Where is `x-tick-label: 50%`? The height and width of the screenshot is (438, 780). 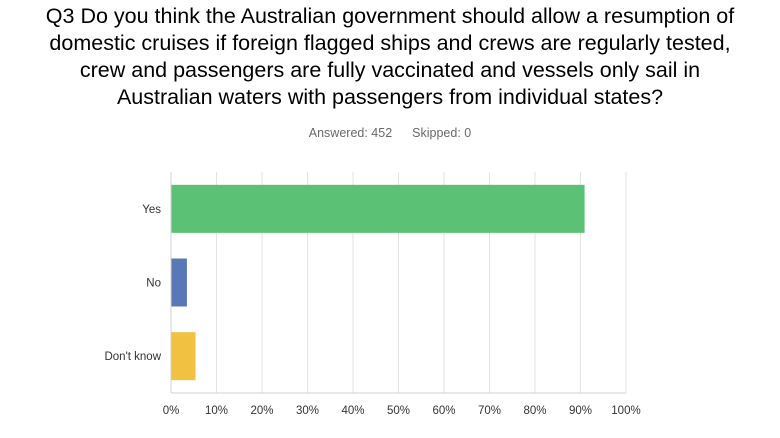 x-tick-label: 50% is located at coordinates (398, 411).